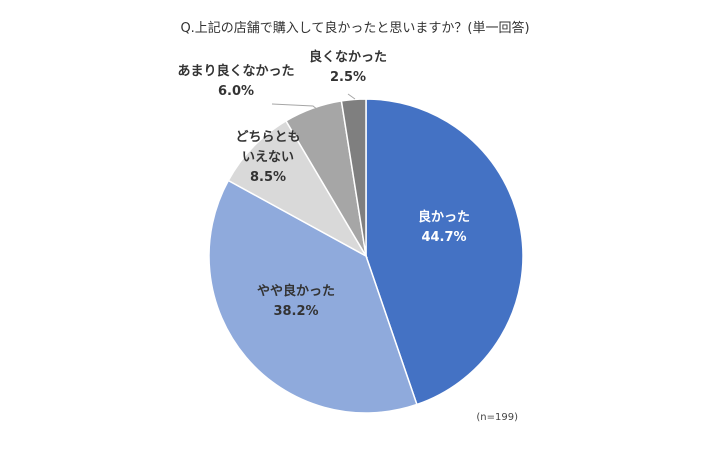 This screenshot has width=710, height=474. What do you see at coordinates (313, 102) in the screenshot?
I see `leader-lines` at bounding box center [313, 102].